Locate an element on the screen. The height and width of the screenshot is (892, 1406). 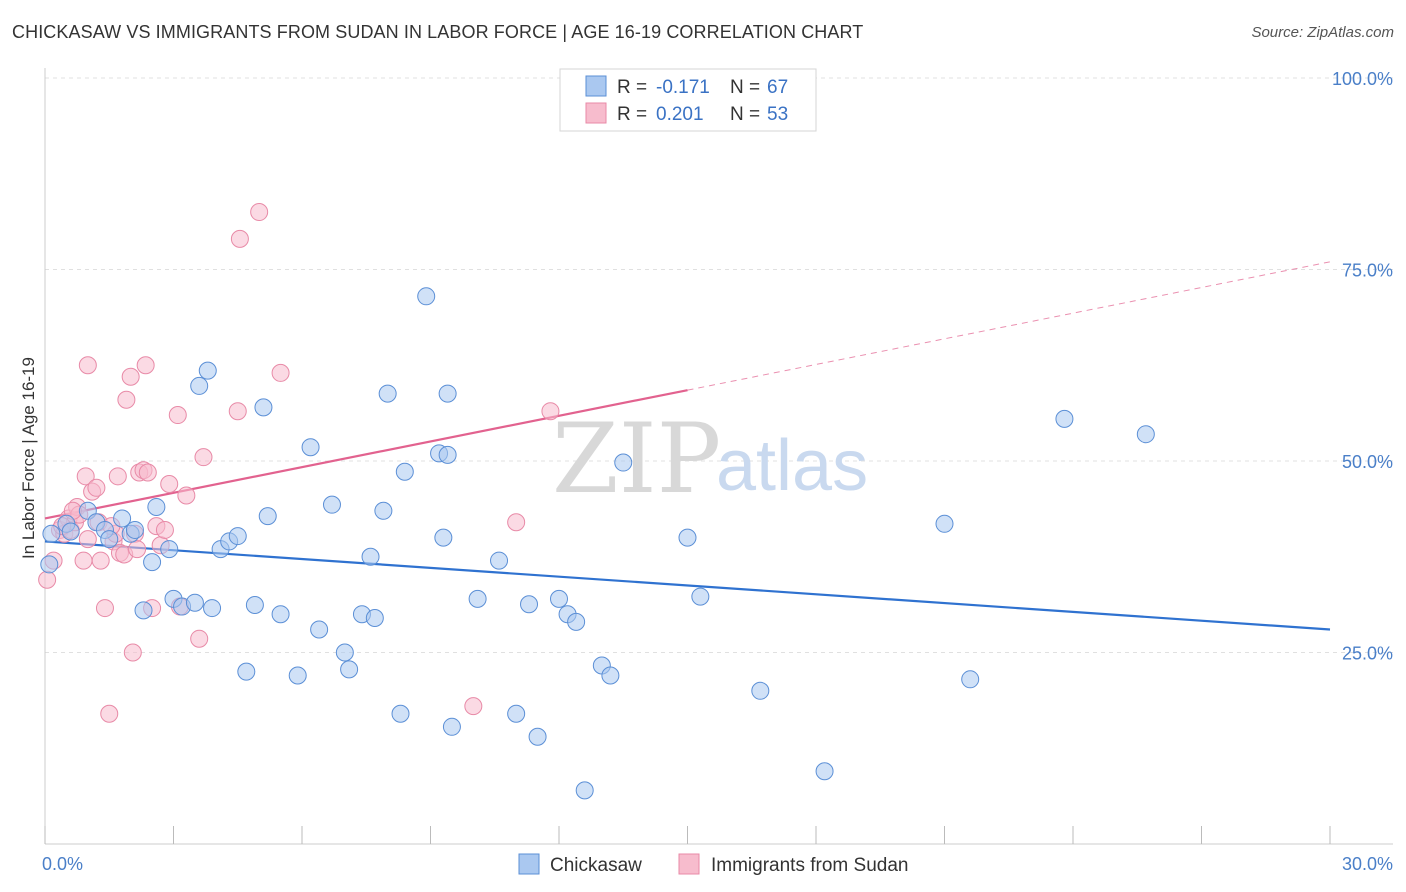
legend-r-label-2: R = is located at coordinates (632, 114).